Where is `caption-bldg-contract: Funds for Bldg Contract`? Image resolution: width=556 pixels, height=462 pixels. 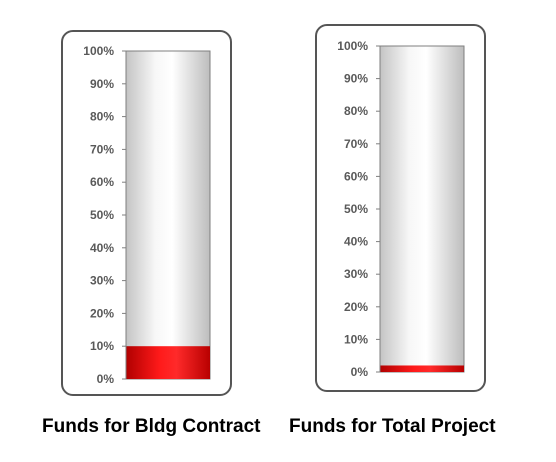 caption-bldg-contract: Funds for Bldg Contract is located at coordinates (151, 426).